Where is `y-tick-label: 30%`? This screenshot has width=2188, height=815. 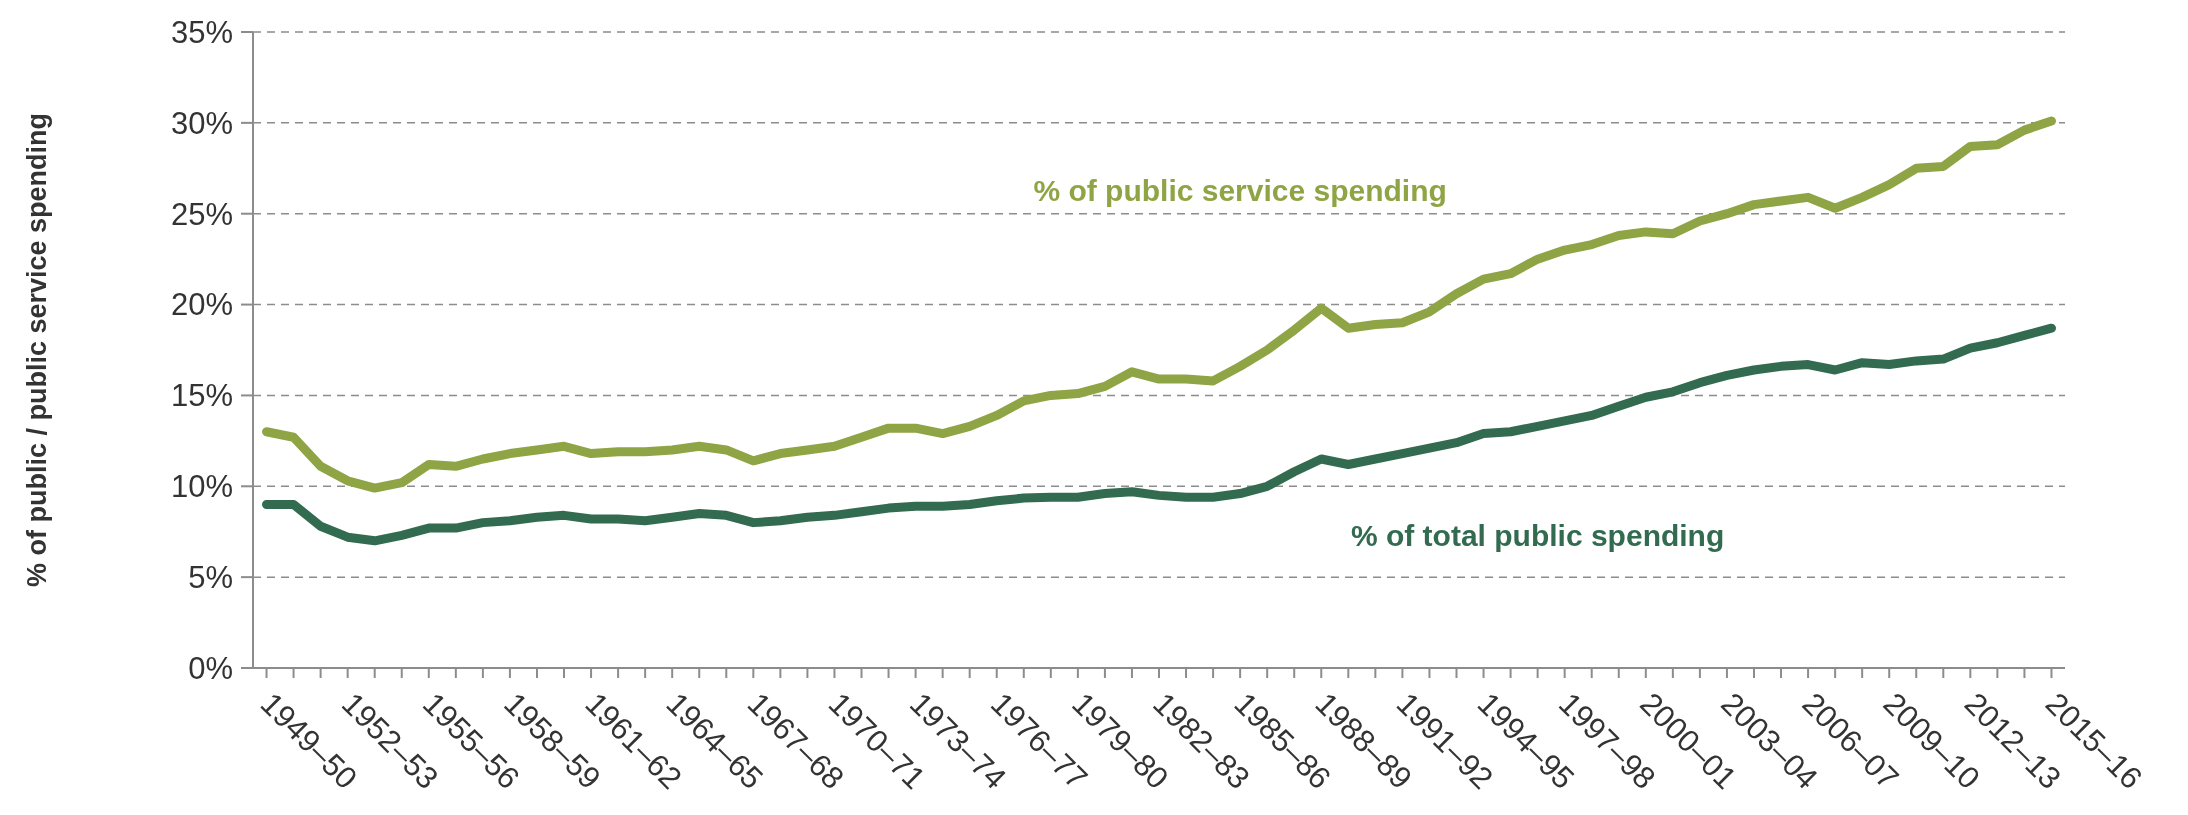
y-tick-label: 30% is located at coordinates (201, 123).